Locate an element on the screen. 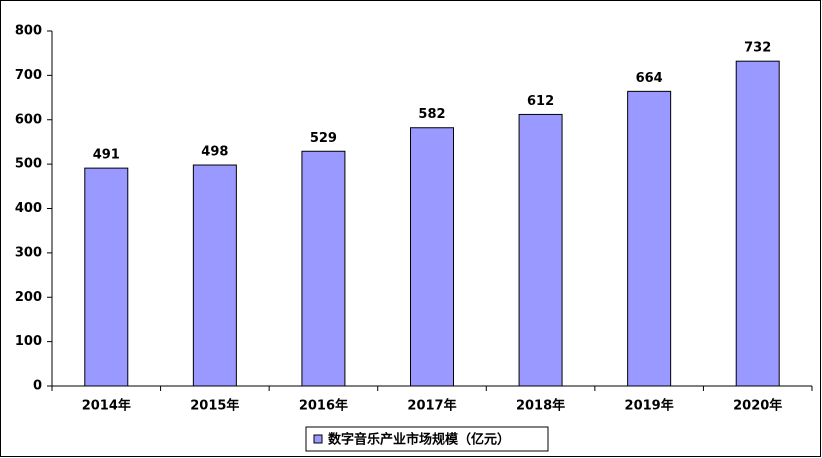 The height and width of the screenshot is (458, 822). y-tick-label: 200 is located at coordinates (28, 297).